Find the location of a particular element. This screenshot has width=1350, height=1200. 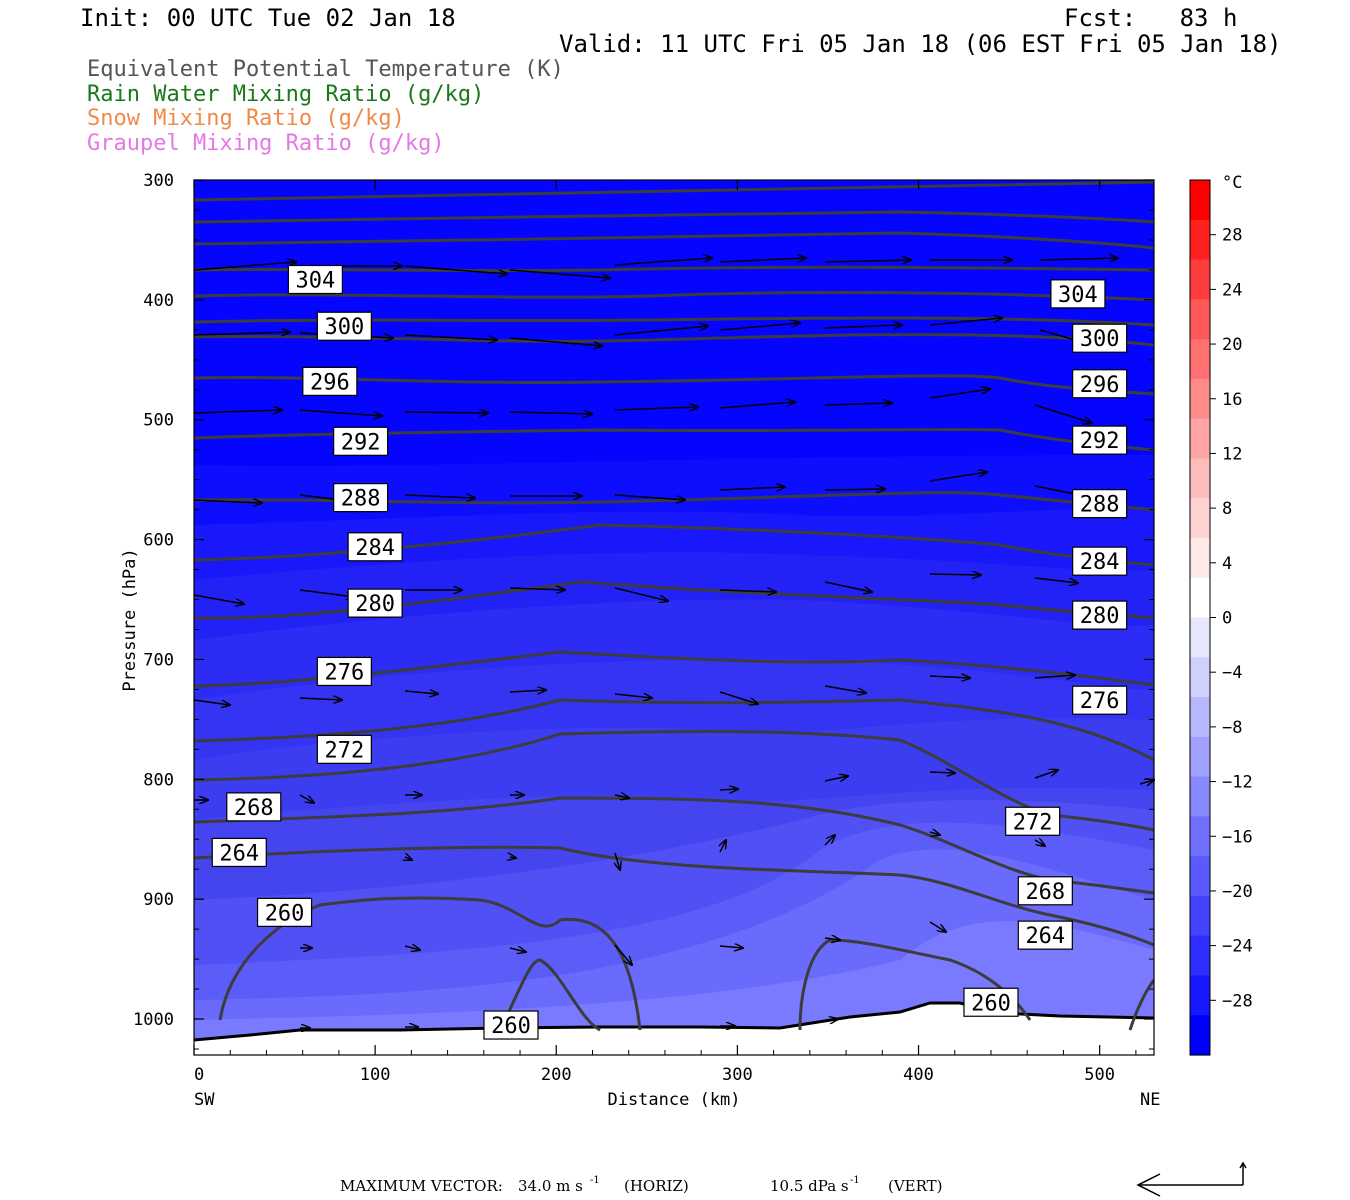

legend-rain: Rain Water Mixing Ratio (g/kg) is located at coordinates (286, 94).